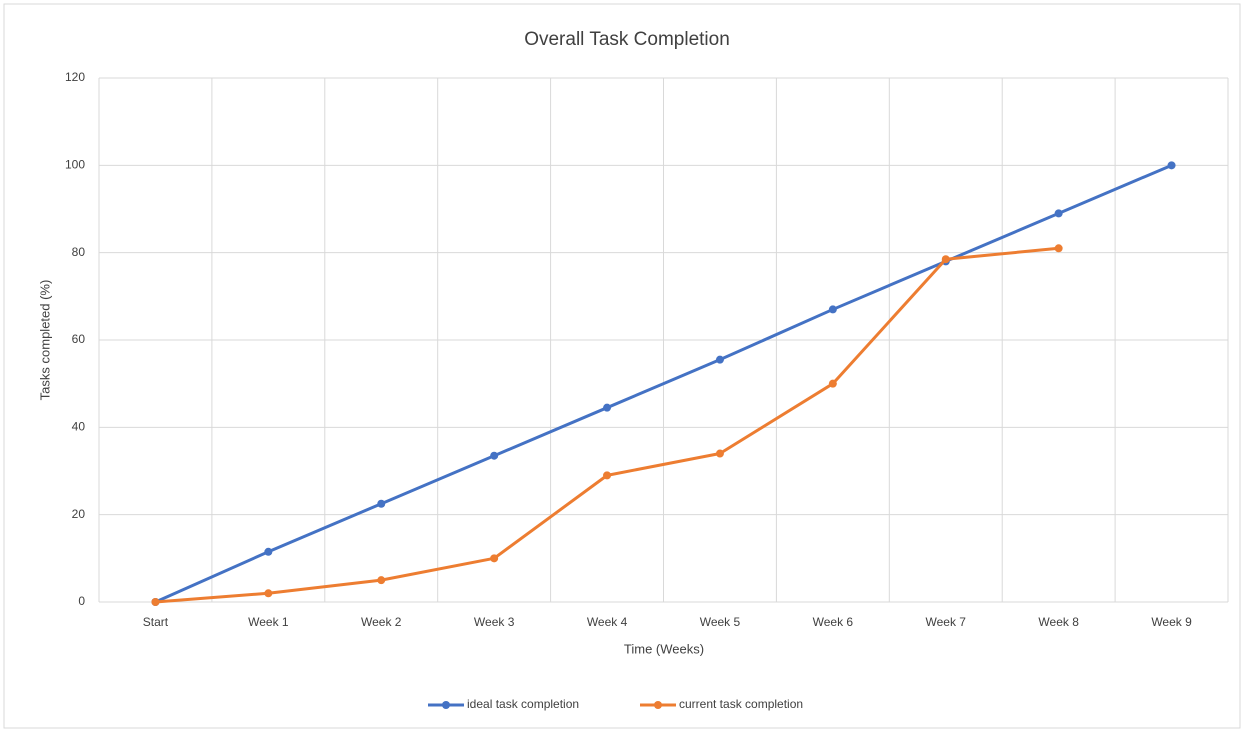  I want to click on y-tick-label: 80, so click(79, 252).